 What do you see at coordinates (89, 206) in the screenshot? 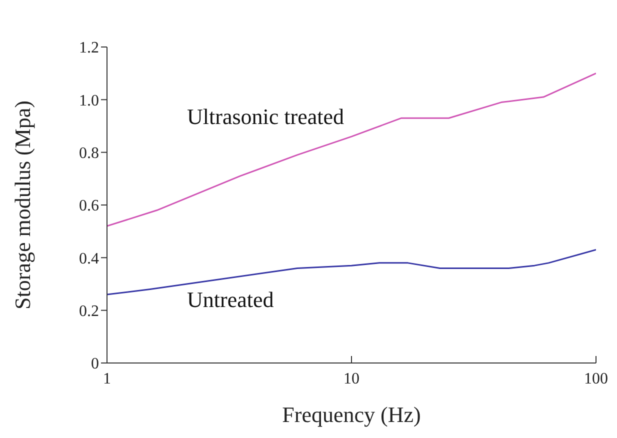
I see `y-tick-label: 0.6` at bounding box center [89, 206].